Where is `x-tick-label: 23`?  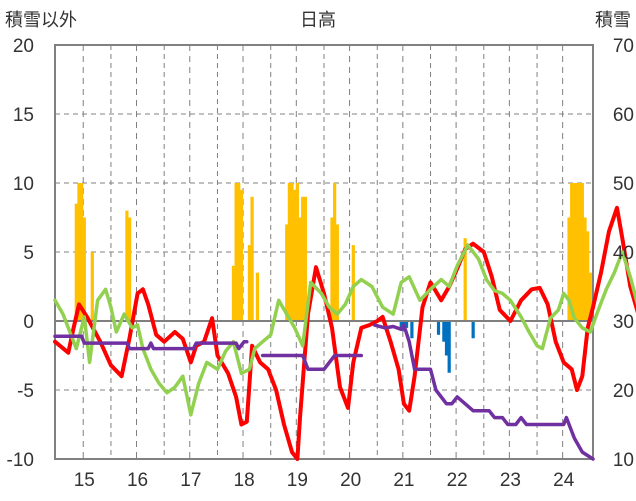
x-tick-label: 23 is located at coordinates (510, 480).